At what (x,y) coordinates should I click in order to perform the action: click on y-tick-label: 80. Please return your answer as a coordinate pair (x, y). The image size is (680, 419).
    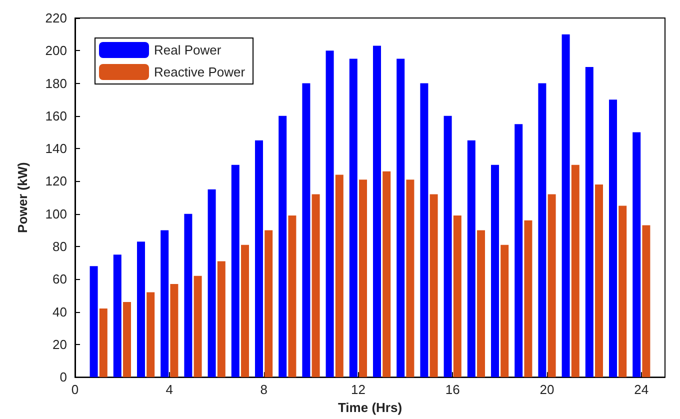
    Looking at the image, I should click on (59, 246).